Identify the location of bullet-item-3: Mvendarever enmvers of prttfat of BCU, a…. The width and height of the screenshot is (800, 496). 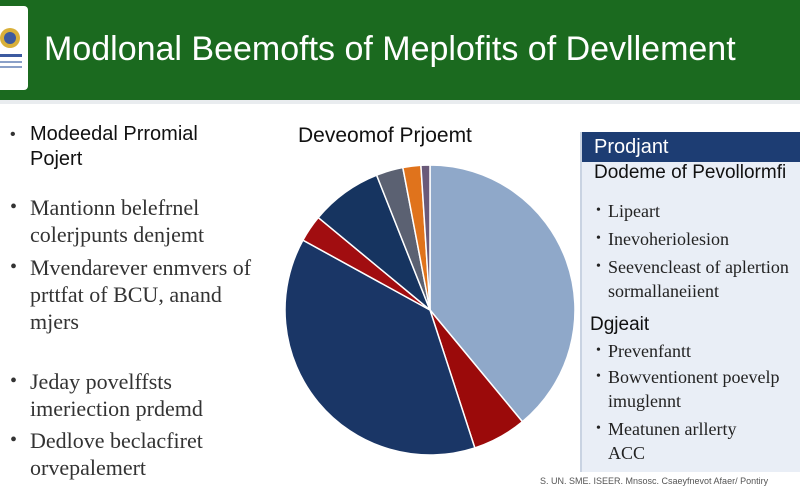
(129, 294).